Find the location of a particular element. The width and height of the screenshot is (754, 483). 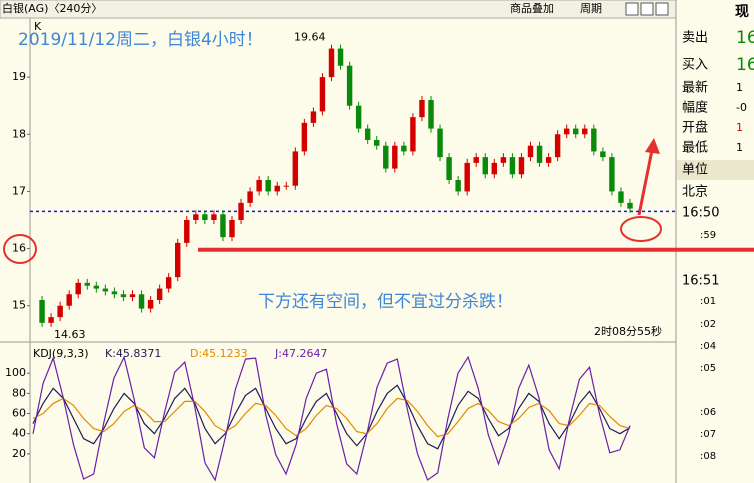

y-tick-label: 100 is located at coordinates (15, 372).